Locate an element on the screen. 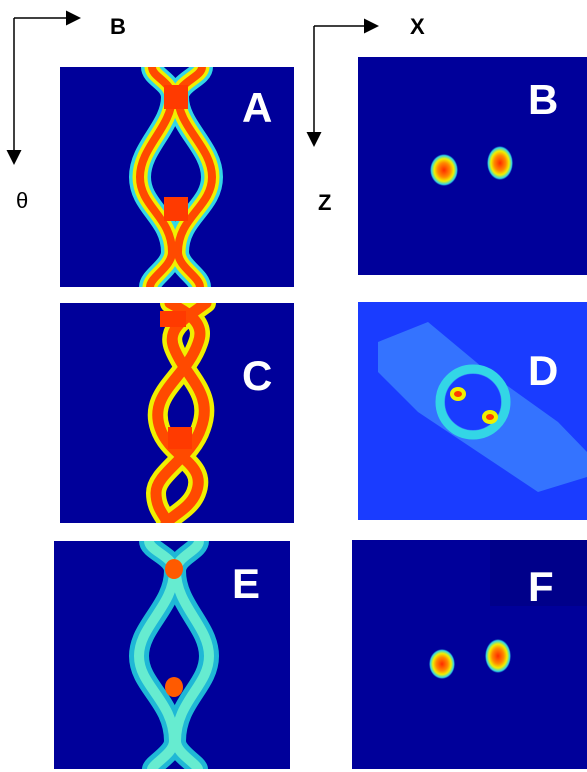 The width and height of the screenshot is (587, 772). panel-d-ring is located at coordinates (482, 407).